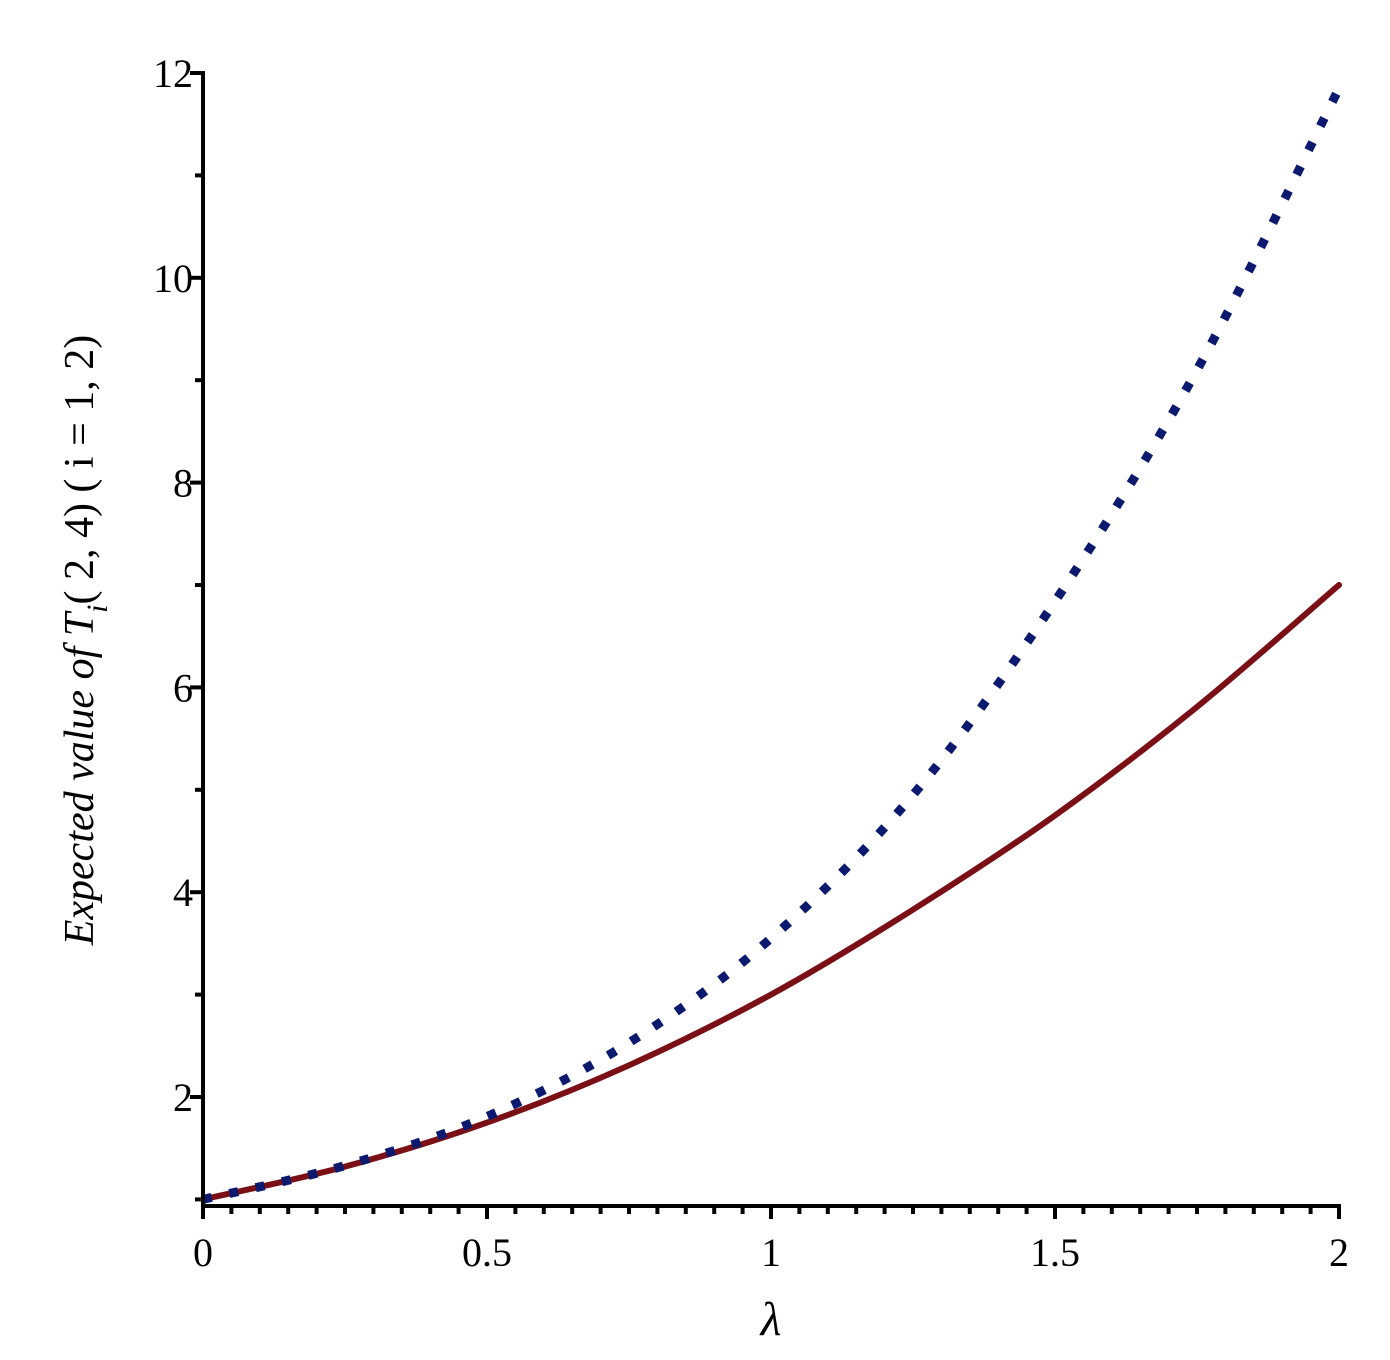 This screenshot has height=1360, width=1390. I want to click on x-axis-tick-labels: 0 0.5 1 1.5 2, so click(771, 1252).